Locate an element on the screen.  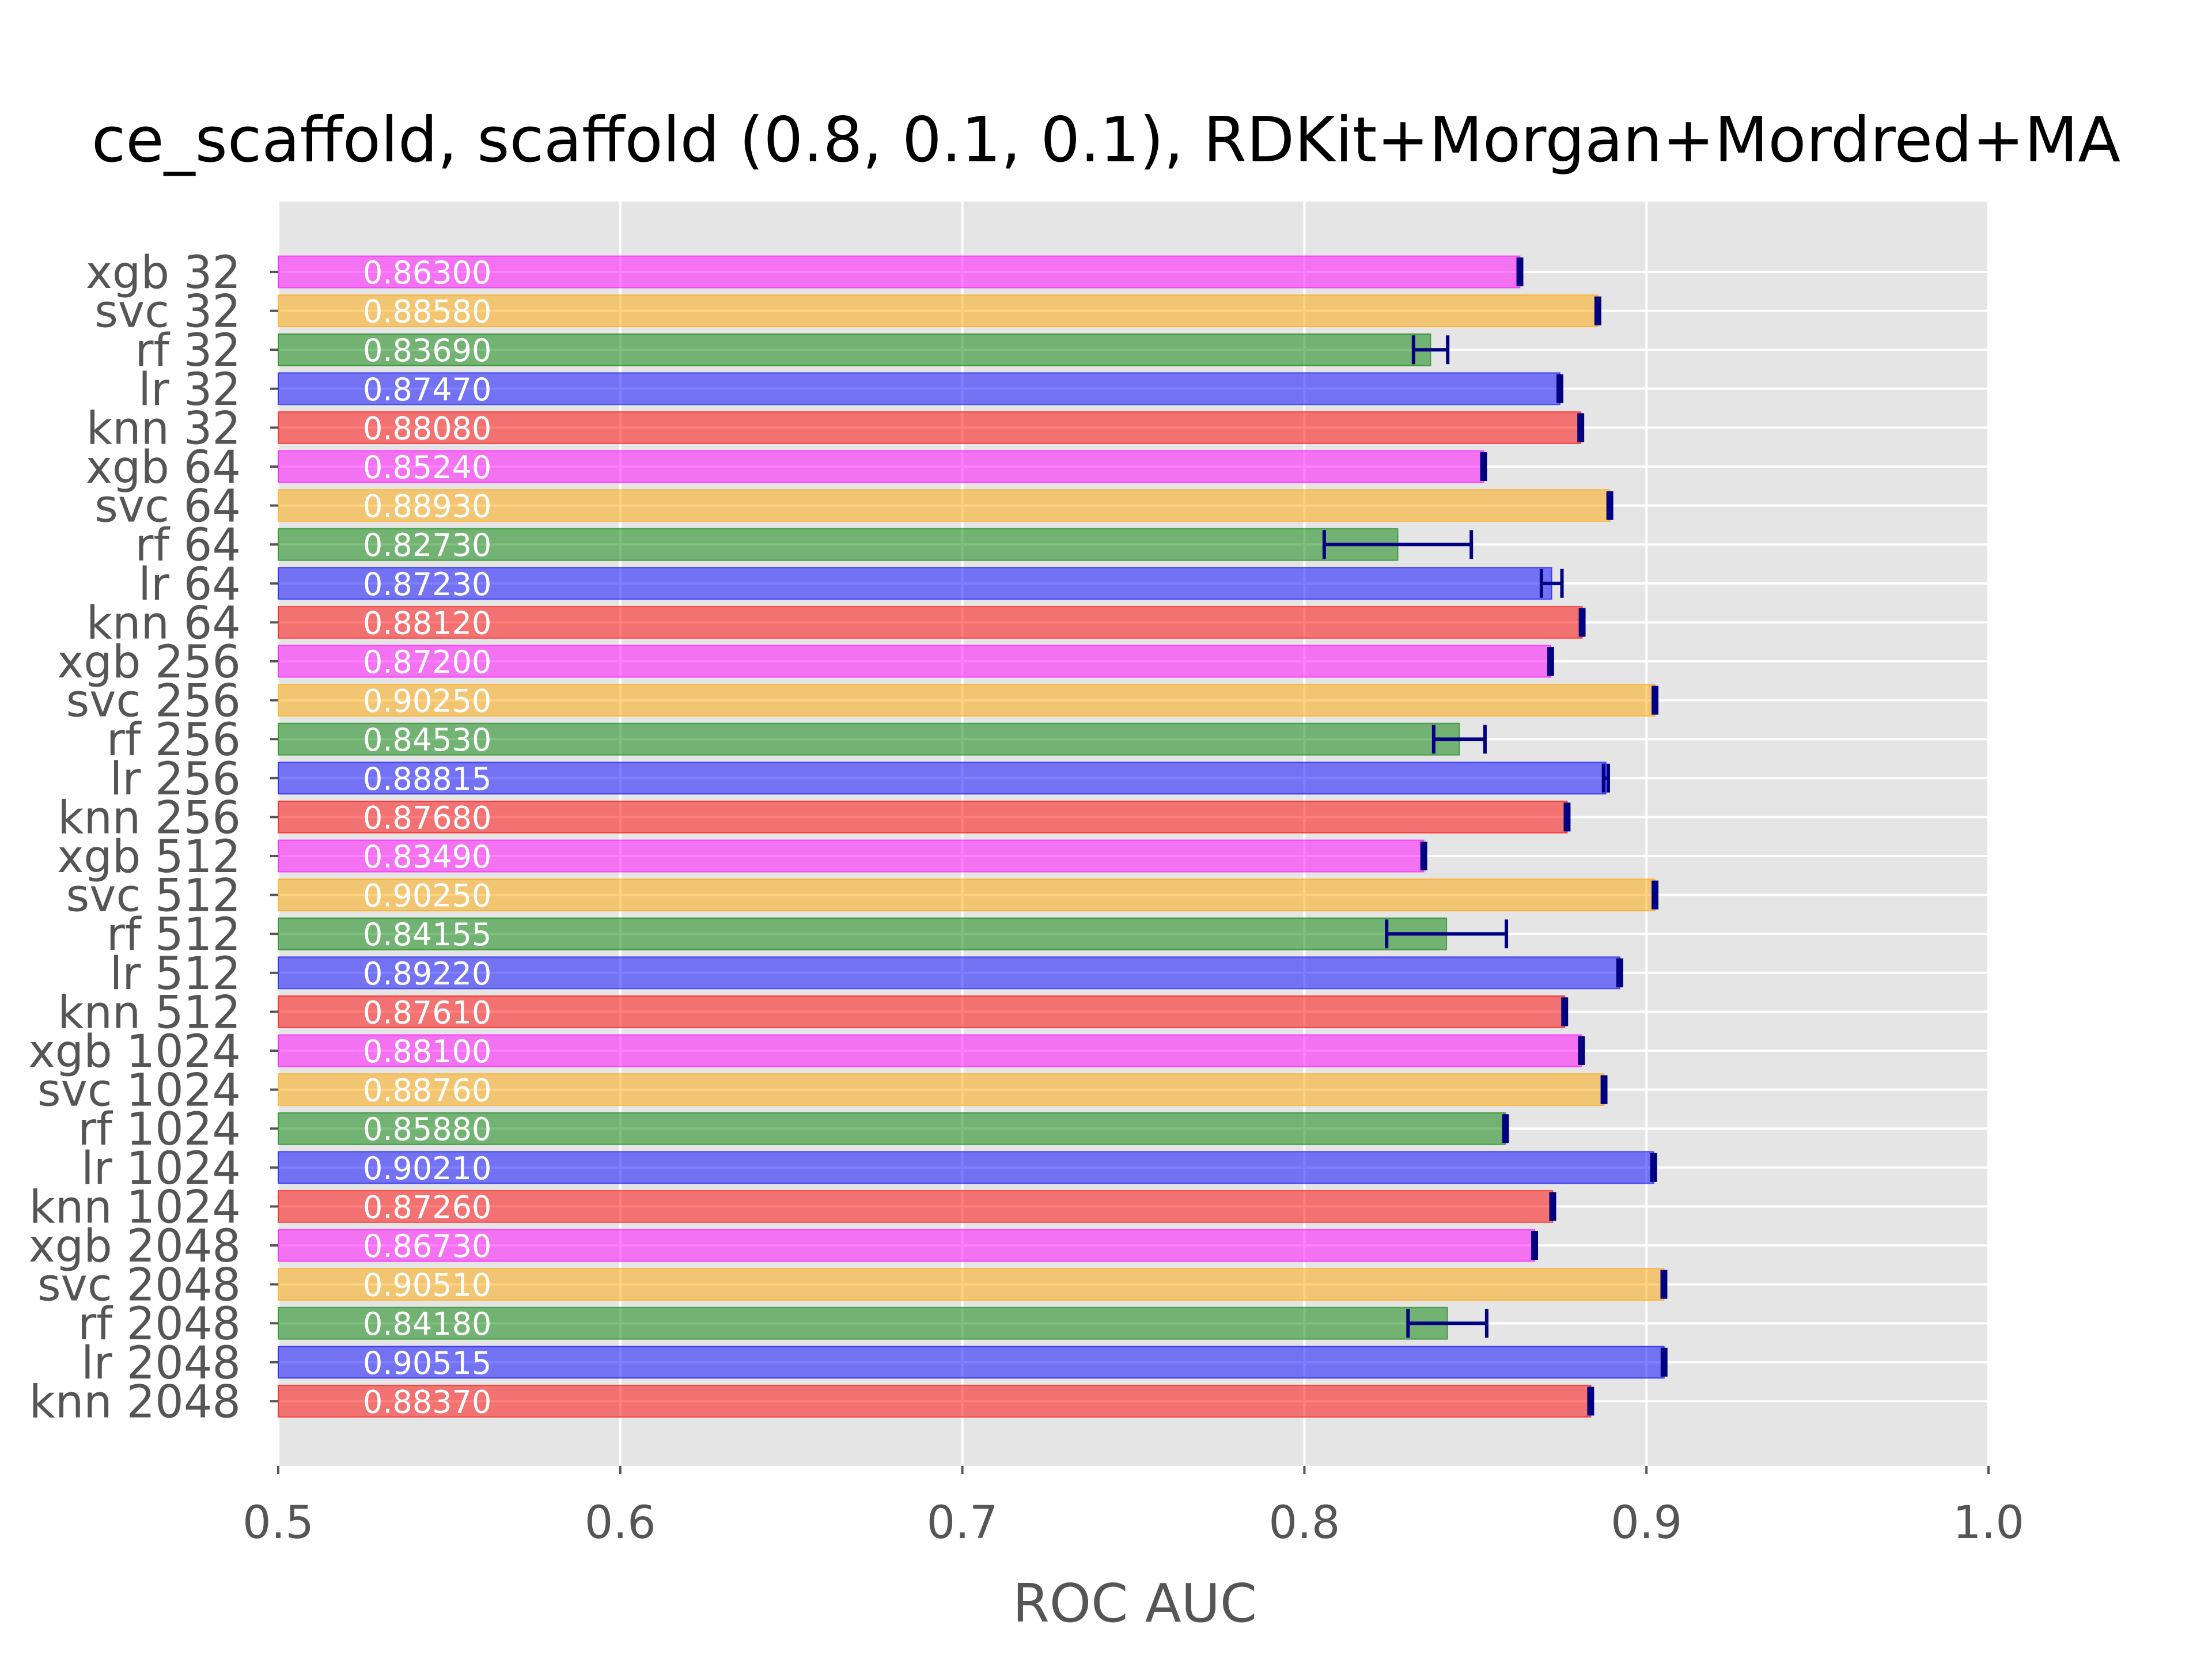
y-tick-label: rf 32 is located at coordinates (188, 351).